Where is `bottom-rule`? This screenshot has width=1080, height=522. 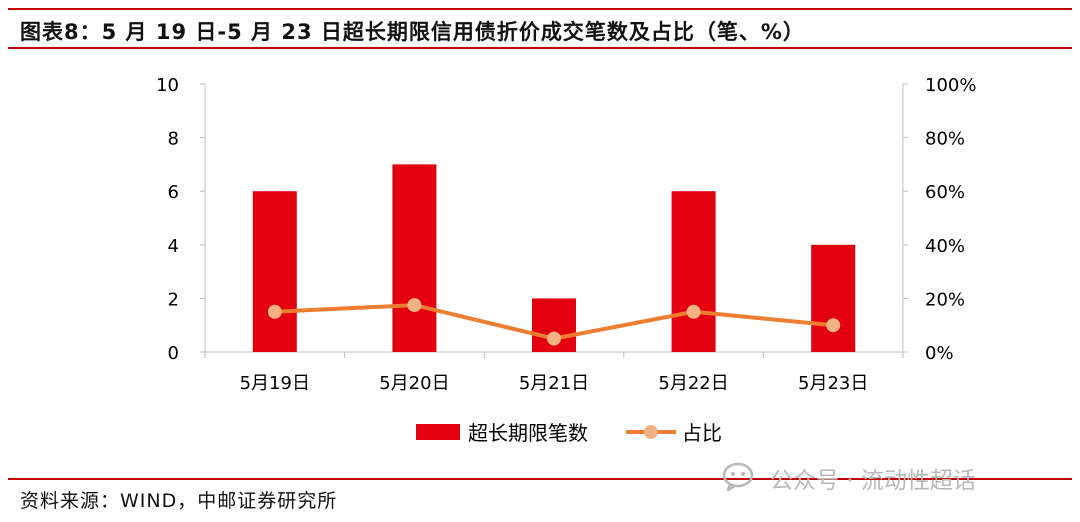 bottom-rule is located at coordinates (540, 479).